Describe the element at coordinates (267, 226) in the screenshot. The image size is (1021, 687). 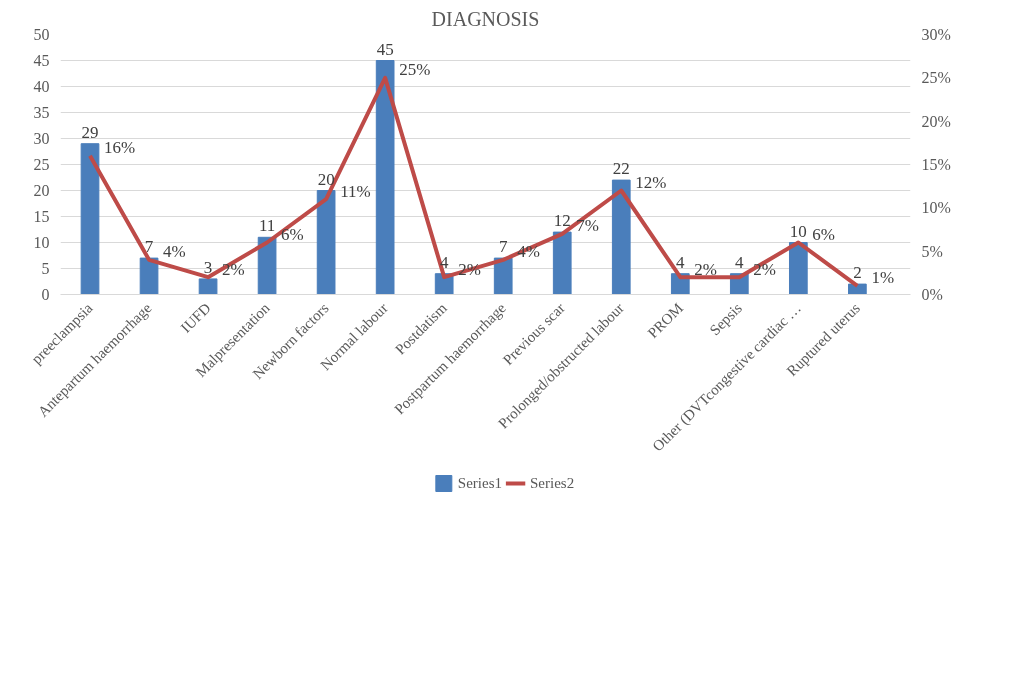
I see `data-label: 11` at that location.